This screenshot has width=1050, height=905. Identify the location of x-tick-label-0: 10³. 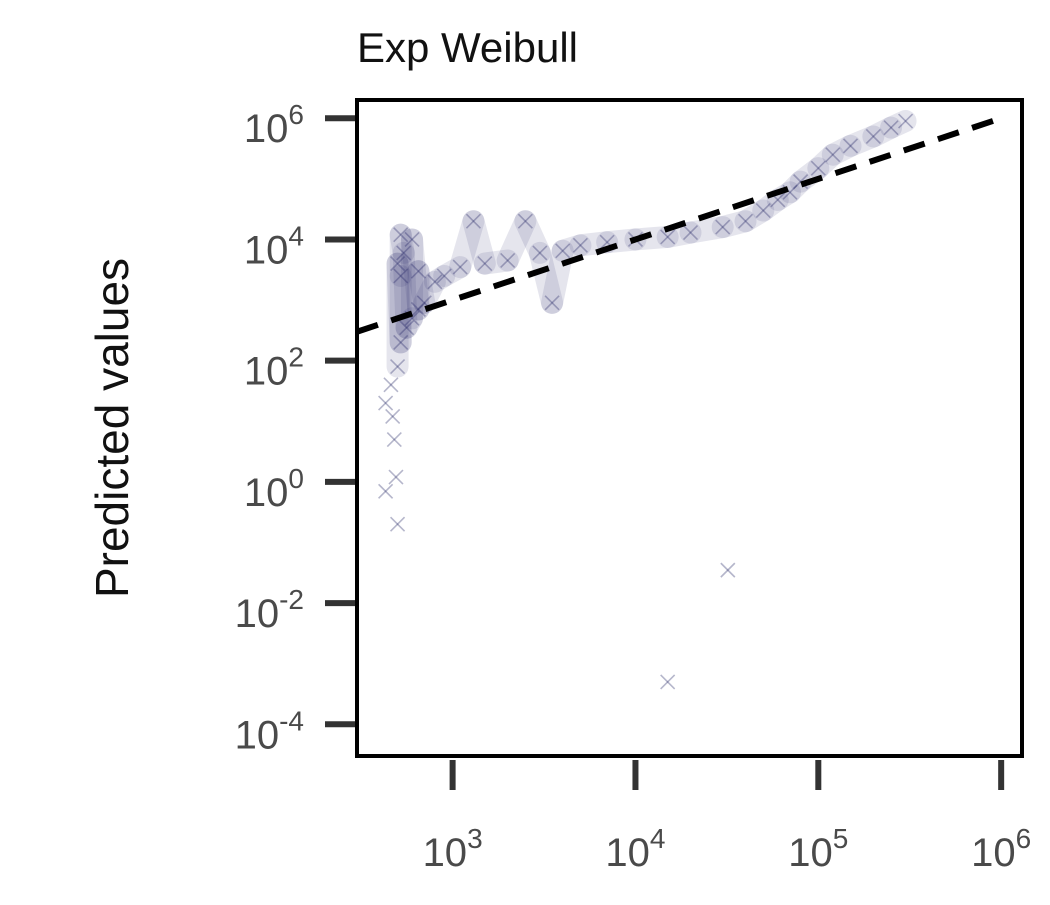
(453, 849).